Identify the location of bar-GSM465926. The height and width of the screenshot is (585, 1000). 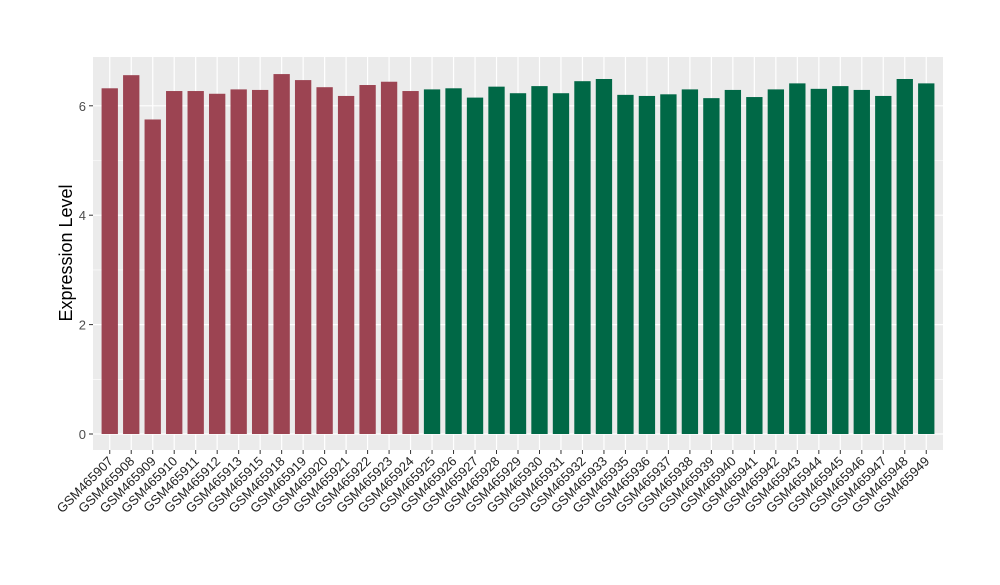
(453, 261).